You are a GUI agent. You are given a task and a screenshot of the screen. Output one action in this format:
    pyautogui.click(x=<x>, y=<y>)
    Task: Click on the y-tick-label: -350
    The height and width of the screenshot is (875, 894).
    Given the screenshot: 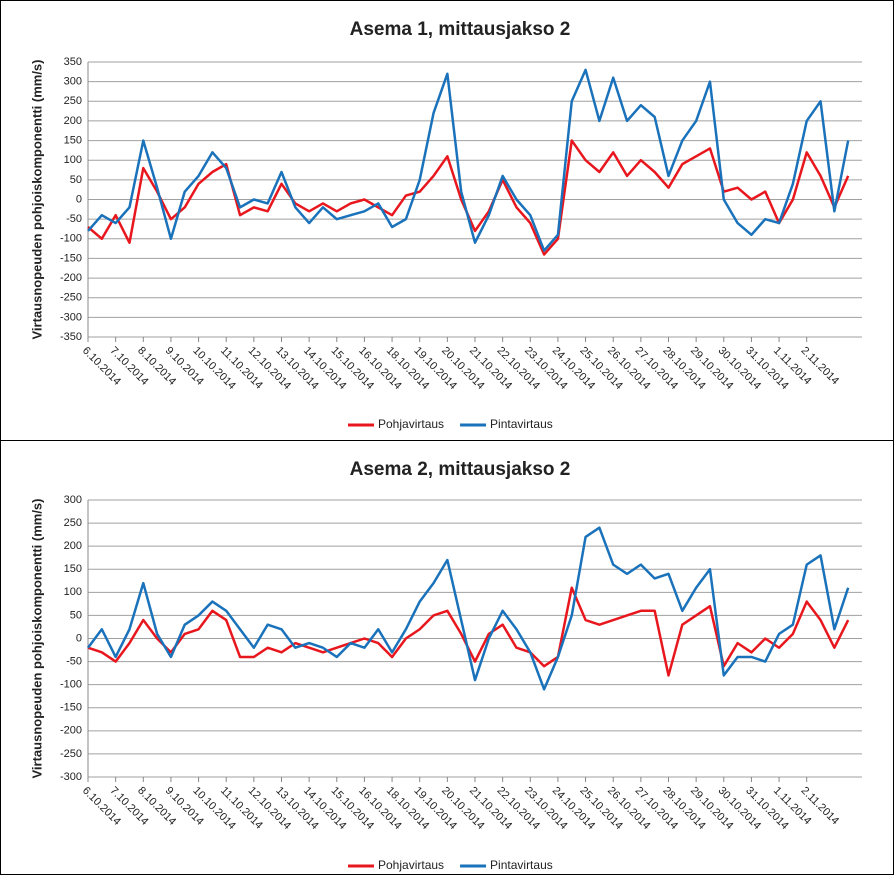 What is the action you would take?
    pyautogui.click(x=71, y=337)
    